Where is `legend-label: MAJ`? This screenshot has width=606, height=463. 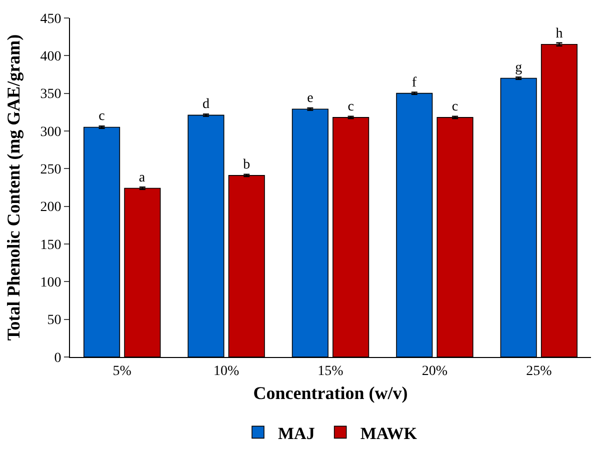 legend-label: MAJ is located at coordinates (297, 433).